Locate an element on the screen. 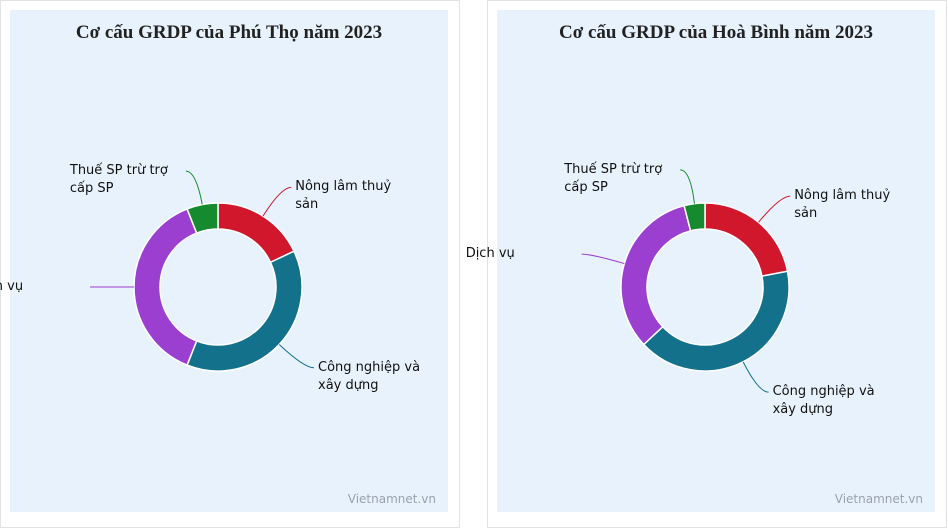 The width and height of the screenshot is (948, 528). chart-title: Cơ cấu GRDP của Hoà Bình năm 2023 is located at coordinates (716, 32).